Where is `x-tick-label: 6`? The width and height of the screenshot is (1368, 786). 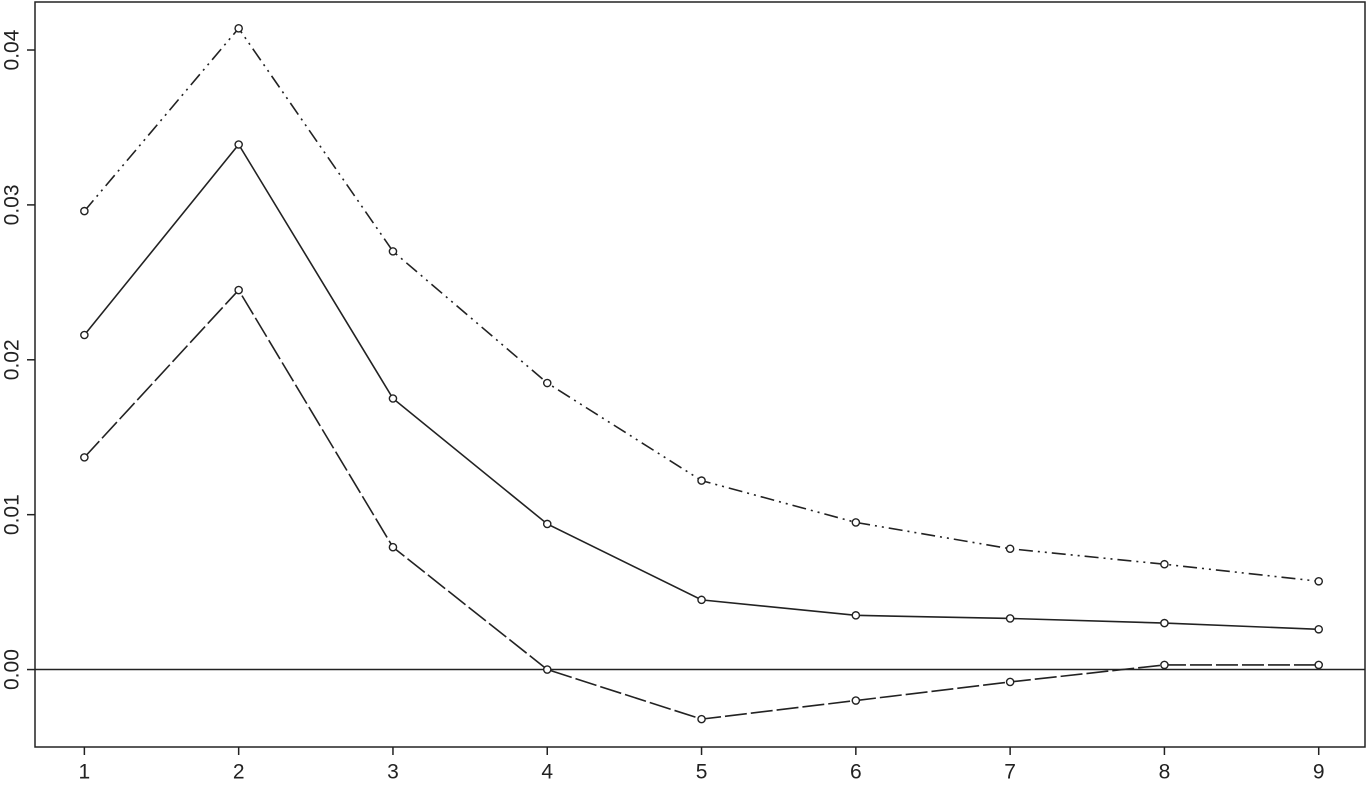 x-tick-label: 6 is located at coordinates (856, 772).